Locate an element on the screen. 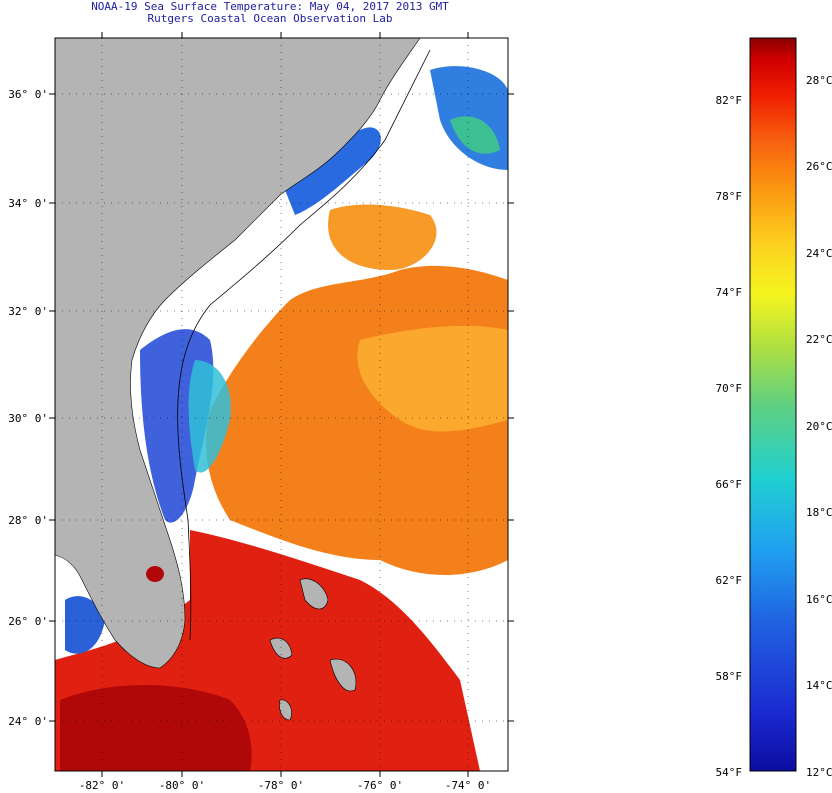  colorbar-c-label: 22°C is located at coordinates (819, 339).